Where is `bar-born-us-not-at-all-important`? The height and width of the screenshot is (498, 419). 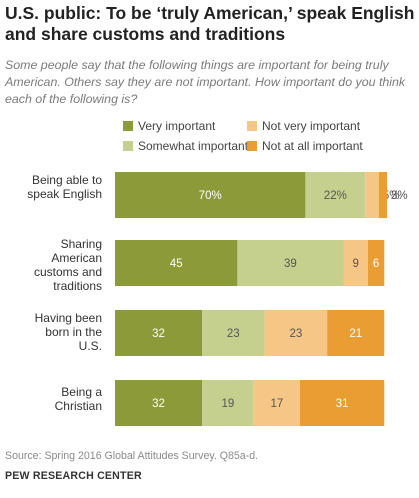
bar-born-us-not-at-all-important is located at coordinates (356, 333).